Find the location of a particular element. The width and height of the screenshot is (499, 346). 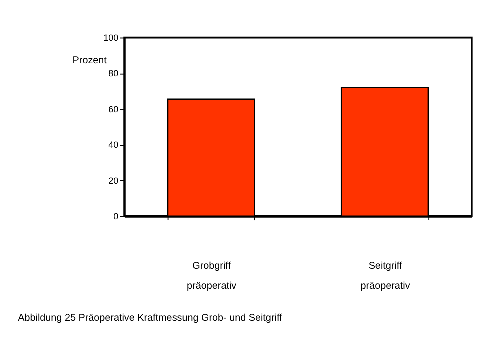

y-tick-label: 80 is located at coordinates (113, 73).